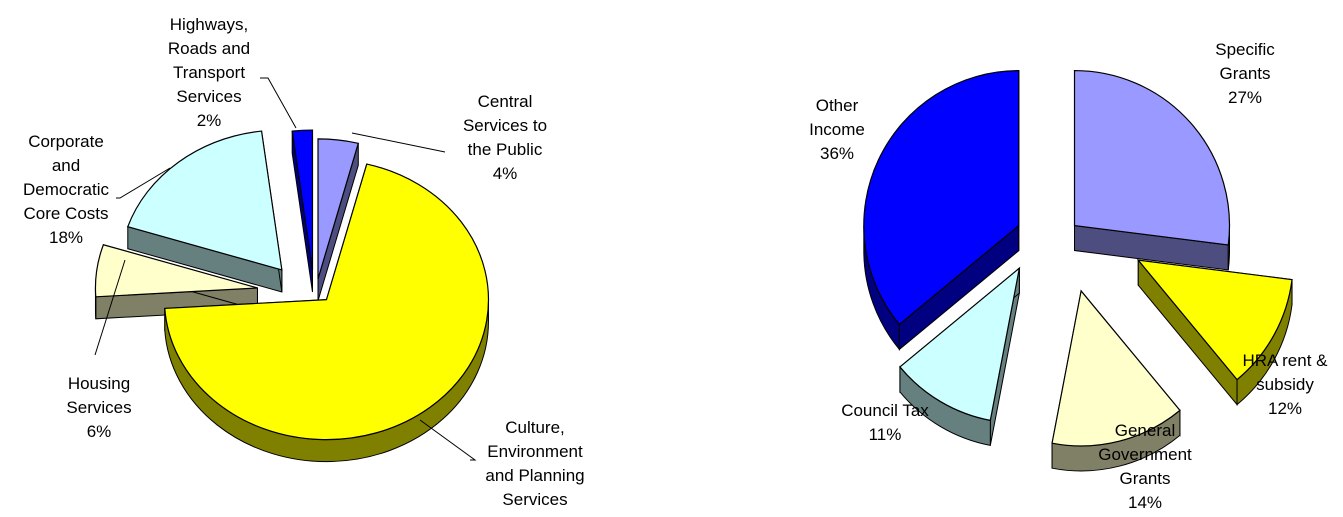 This screenshot has height=517, width=1343. I want to click on expenditure-label-1-line: 70%, so click(535, 515).